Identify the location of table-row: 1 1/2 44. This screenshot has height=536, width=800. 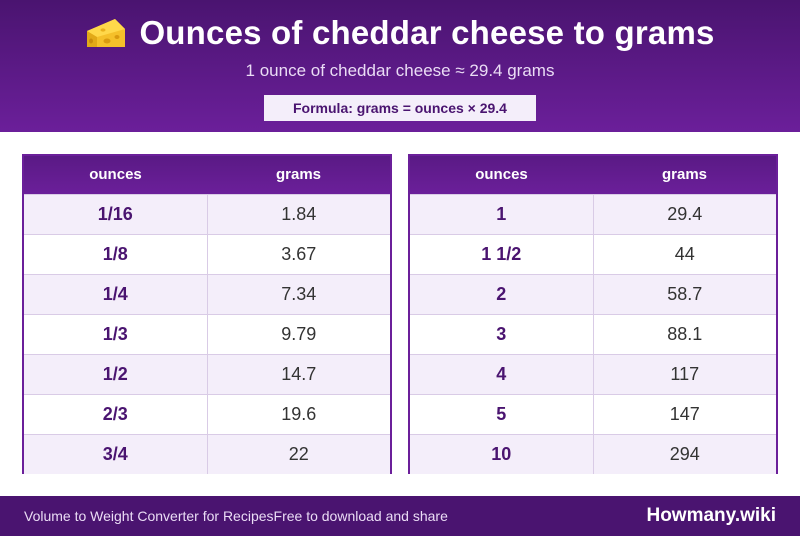
(593, 254).